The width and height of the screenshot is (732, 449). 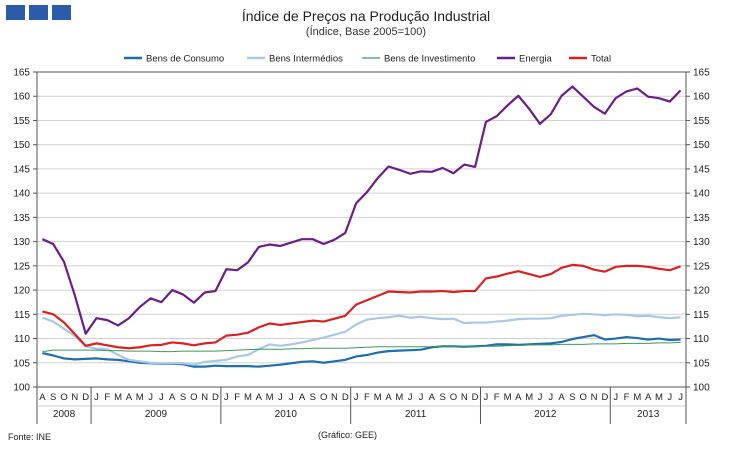 I want to click on year-label: 2013, so click(x=648, y=414).